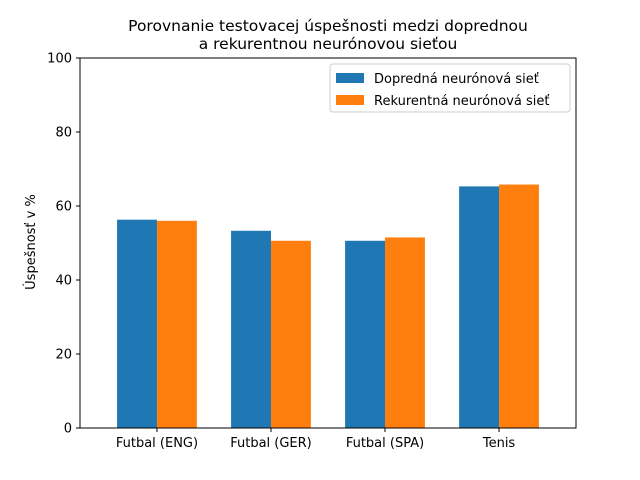  Describe the element at coordinates (499, 443) in the screenshot. I see `x-tick-label-3: Tenis` at that location.